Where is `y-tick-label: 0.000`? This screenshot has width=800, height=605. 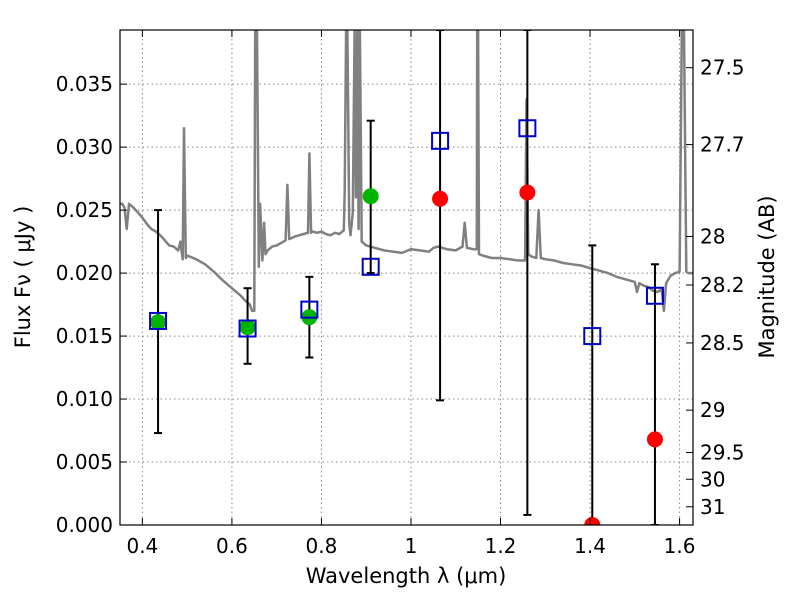
y-tick-label: 0.000 is located at coordinates (84, 525).